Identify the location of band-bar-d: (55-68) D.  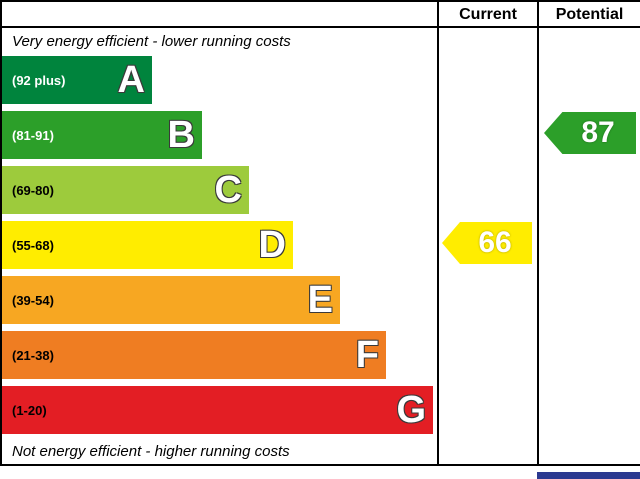
(147, 245).